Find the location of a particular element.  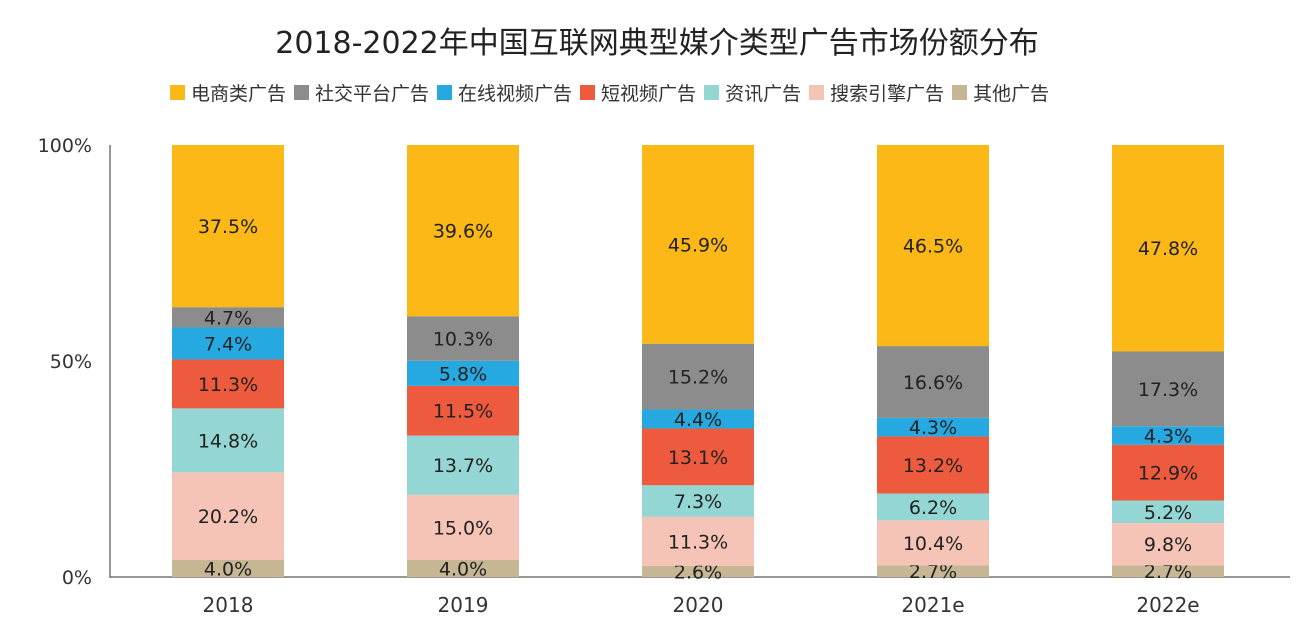

bar-value-label: 6.2% is located at coordinates (933, 508).